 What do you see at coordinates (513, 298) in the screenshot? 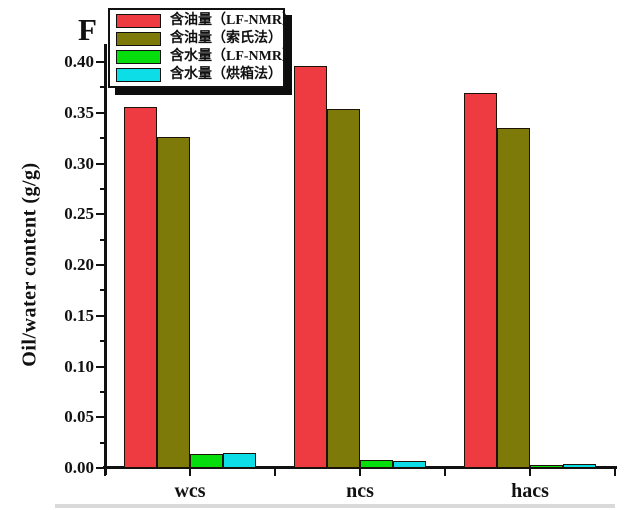
I see `bar-hacs-series2` at bounding box center [513, 298].